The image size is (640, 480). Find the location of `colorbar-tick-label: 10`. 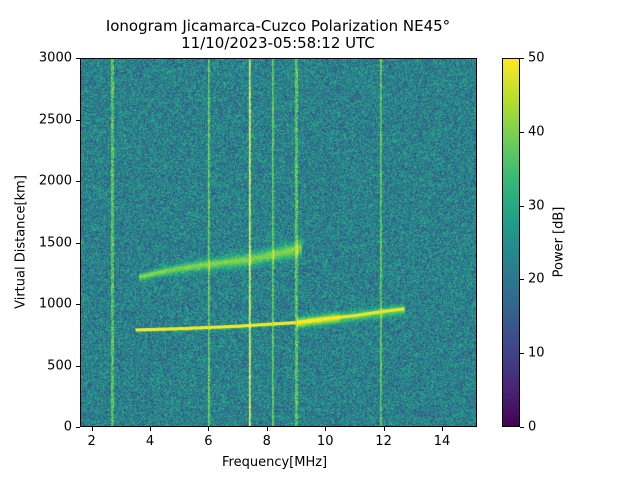

colorbar-tick-label: 10 is located at coordinates (536, 353).